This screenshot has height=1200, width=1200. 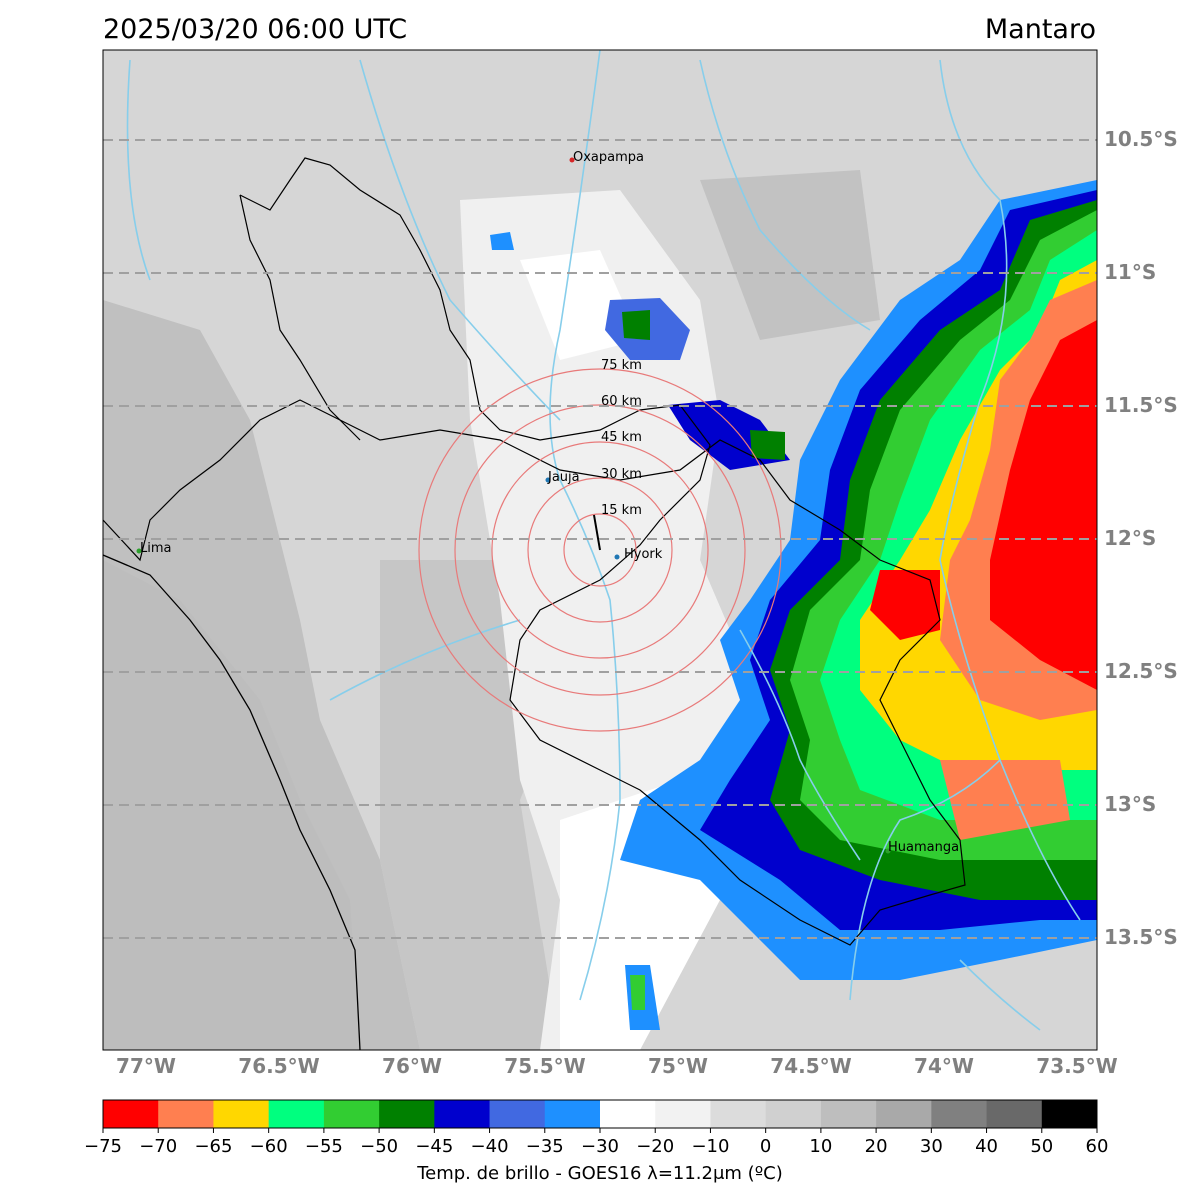 I want to click on city-marker-huamanga, so click(x=888, y=851).